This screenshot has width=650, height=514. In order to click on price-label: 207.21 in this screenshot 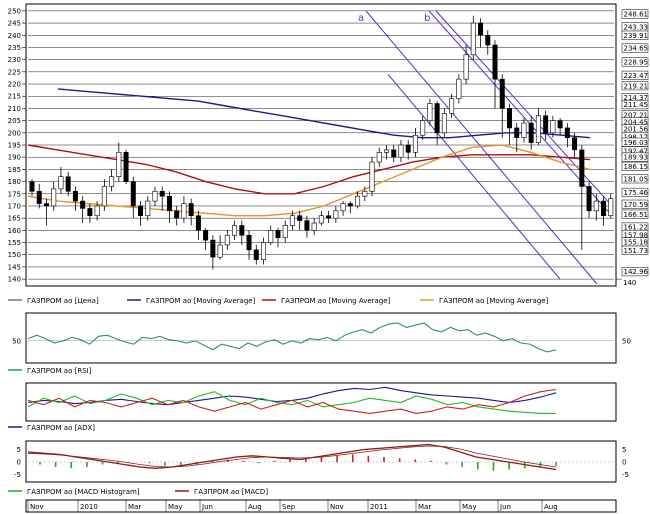, I will do `click(636, 116)`.